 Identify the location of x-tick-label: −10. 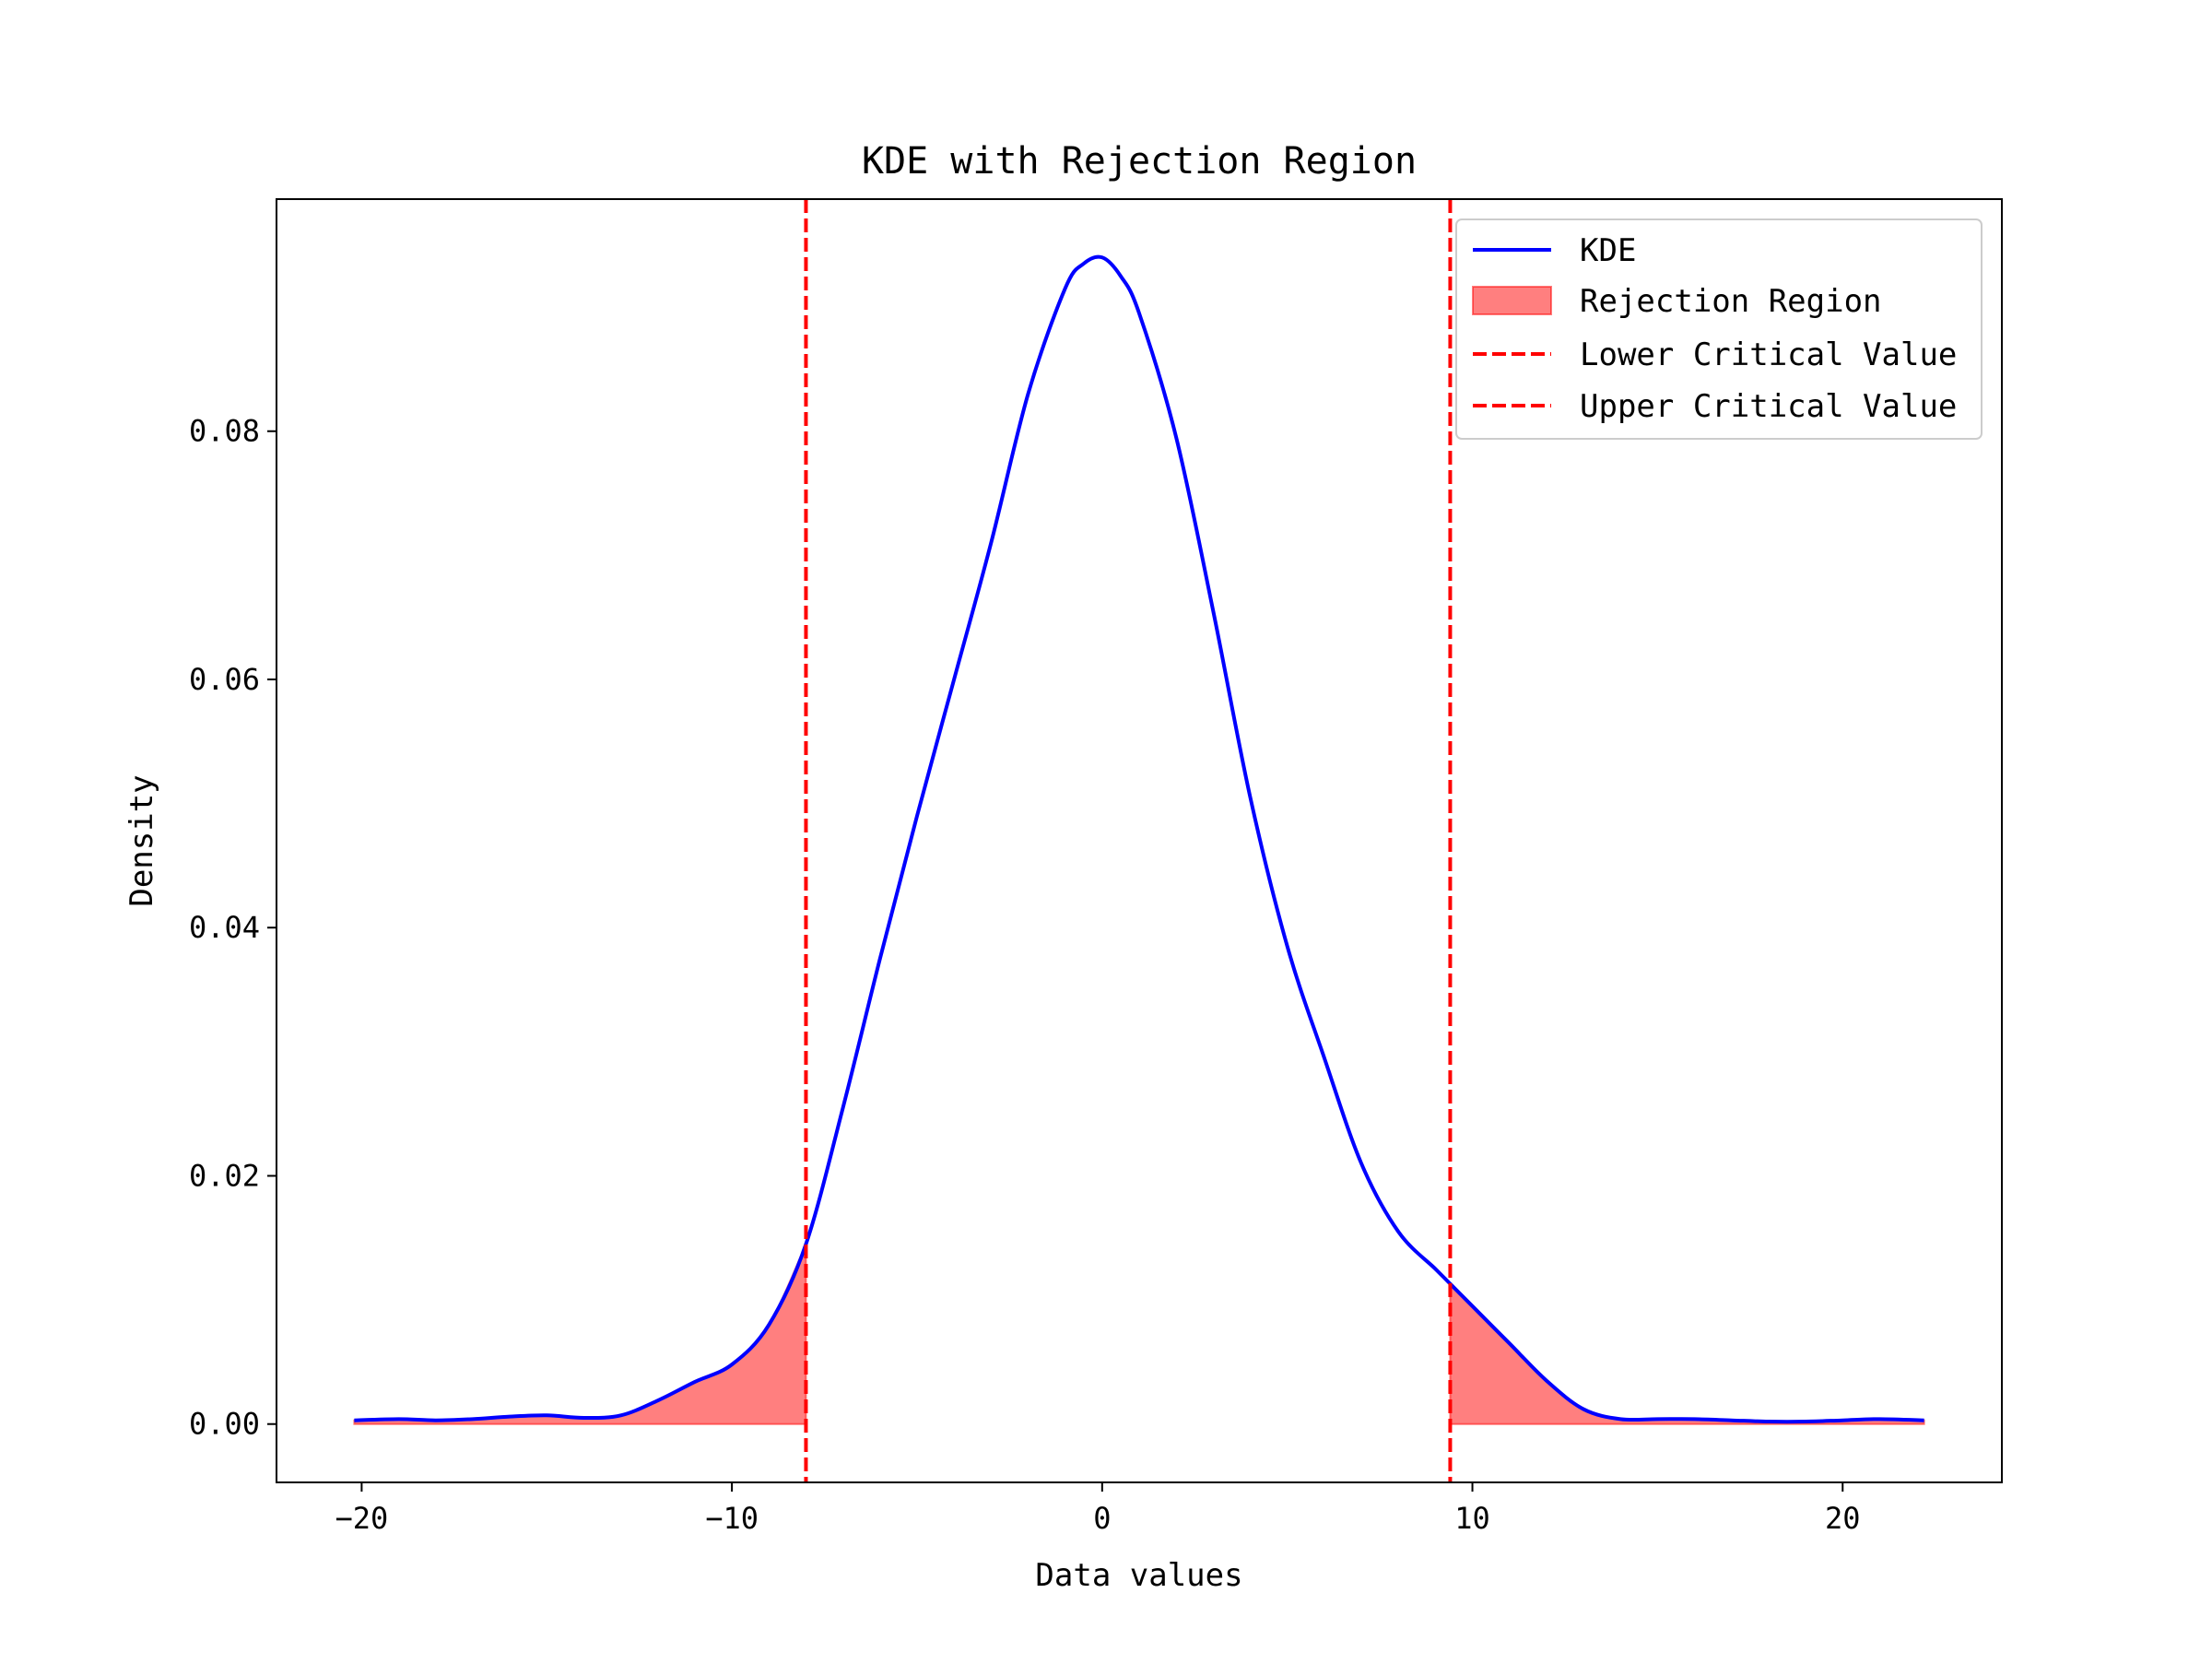
(732, 1518).